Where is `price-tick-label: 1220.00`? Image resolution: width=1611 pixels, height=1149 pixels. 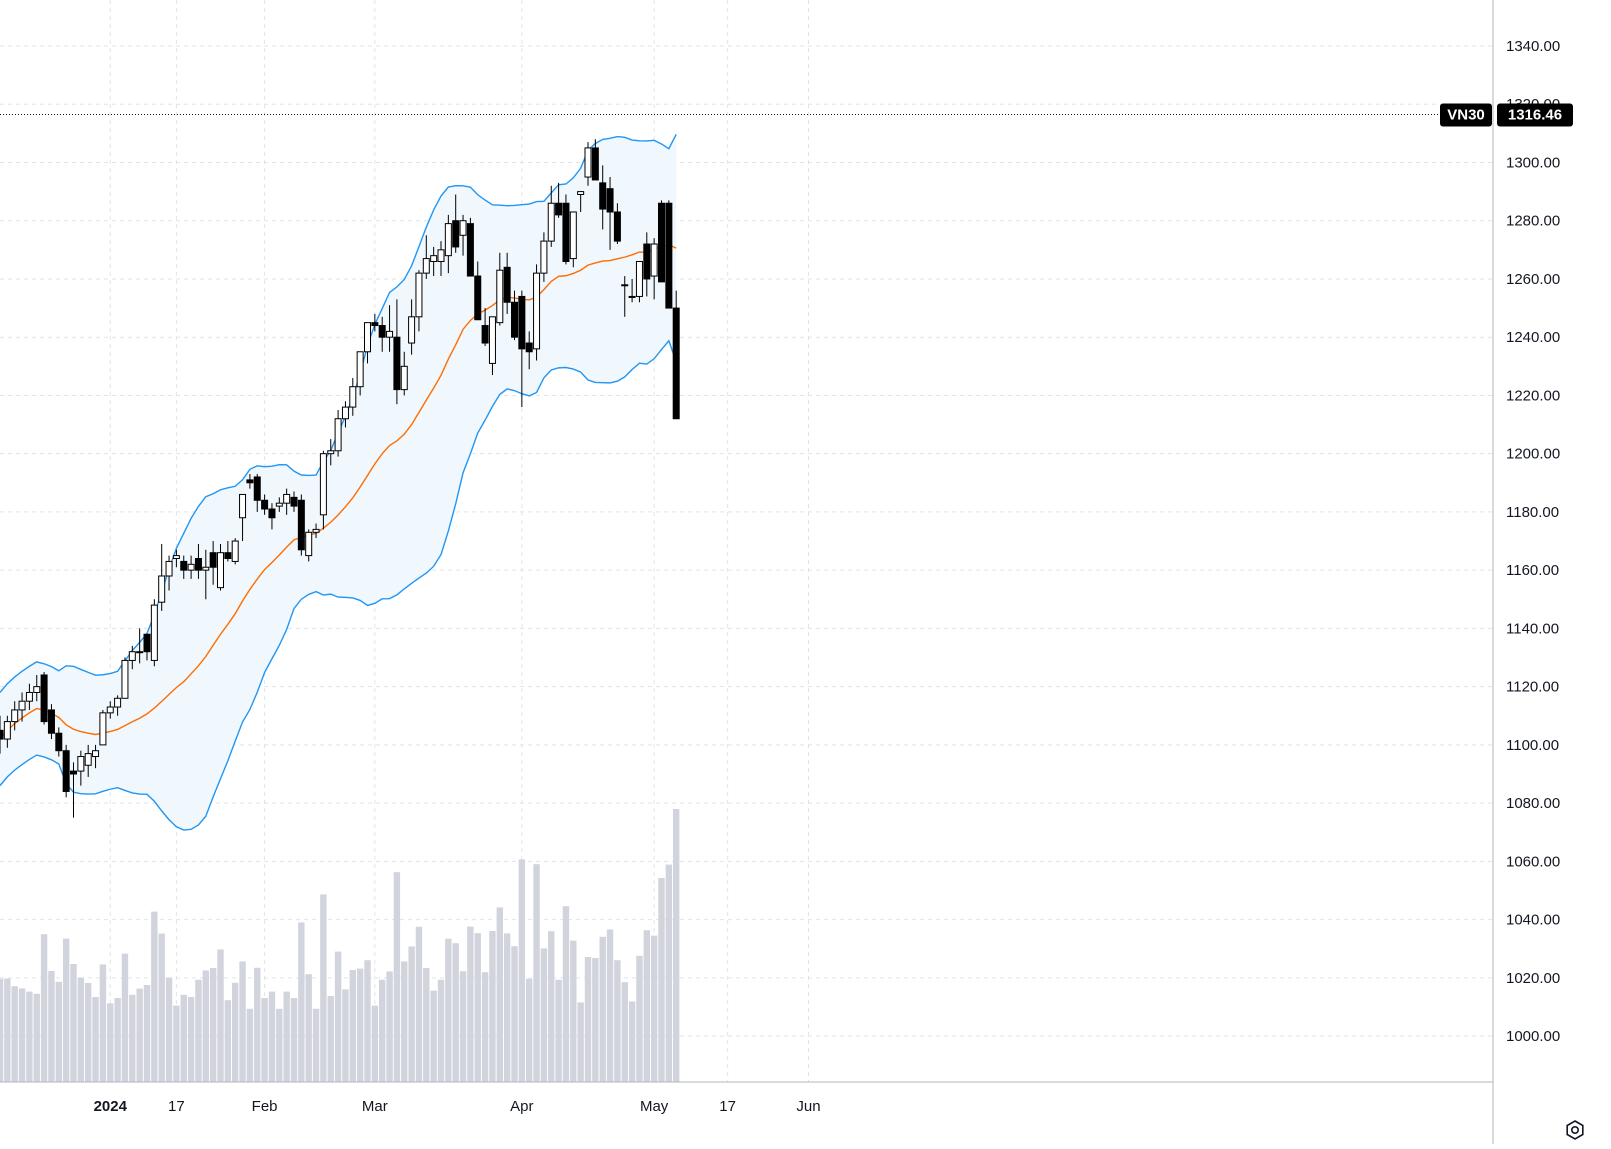 price-tick-label: 1220.00 is located at coordinates (1533, 395).